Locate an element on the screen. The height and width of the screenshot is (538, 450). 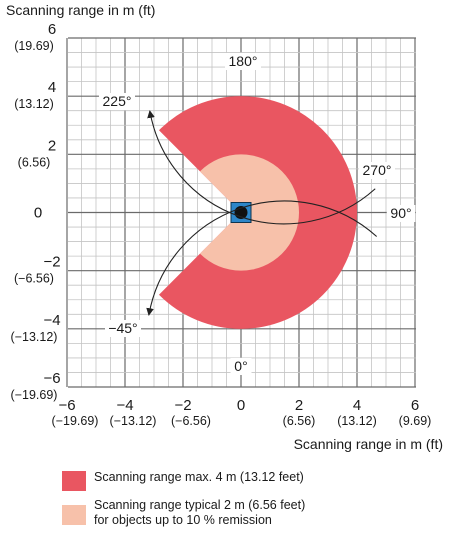
x-tick-label: −6 is located at coordinates (66, 405).